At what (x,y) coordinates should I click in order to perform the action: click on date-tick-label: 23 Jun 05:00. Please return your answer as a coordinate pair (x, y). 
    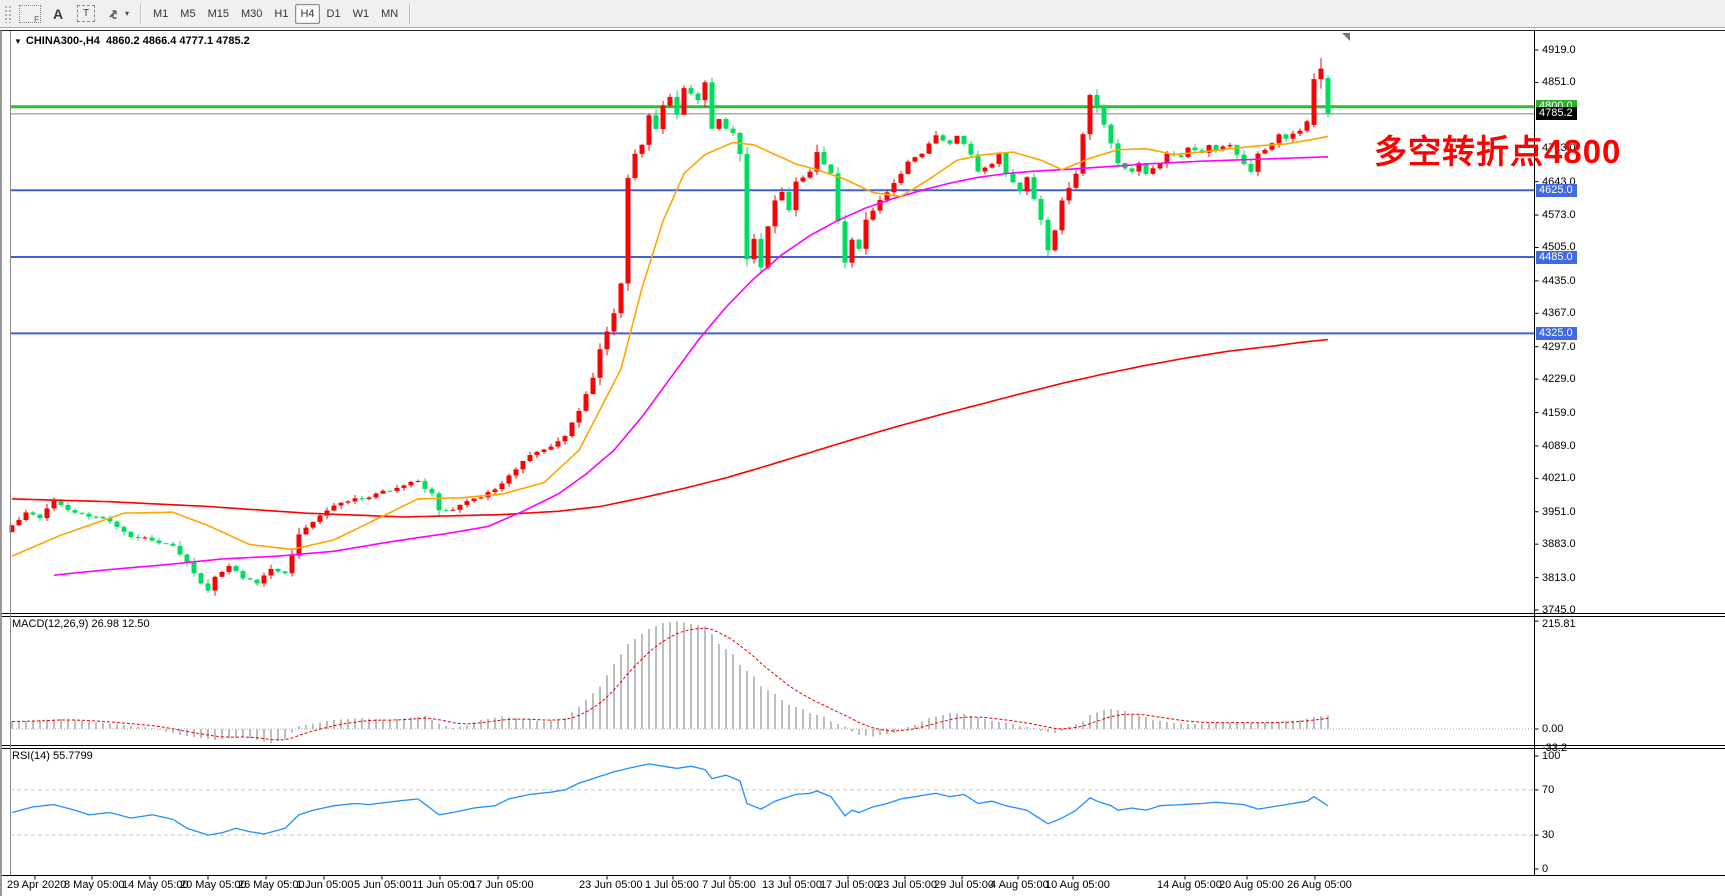
    Looking at the image, I should click on (611, 885).